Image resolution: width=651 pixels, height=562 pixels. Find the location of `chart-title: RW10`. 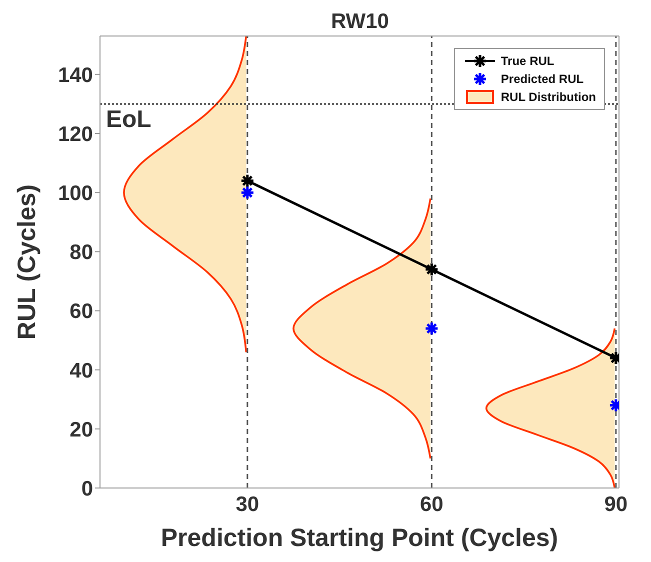

chart-title: RW10 is located at coordinates (360, 22).